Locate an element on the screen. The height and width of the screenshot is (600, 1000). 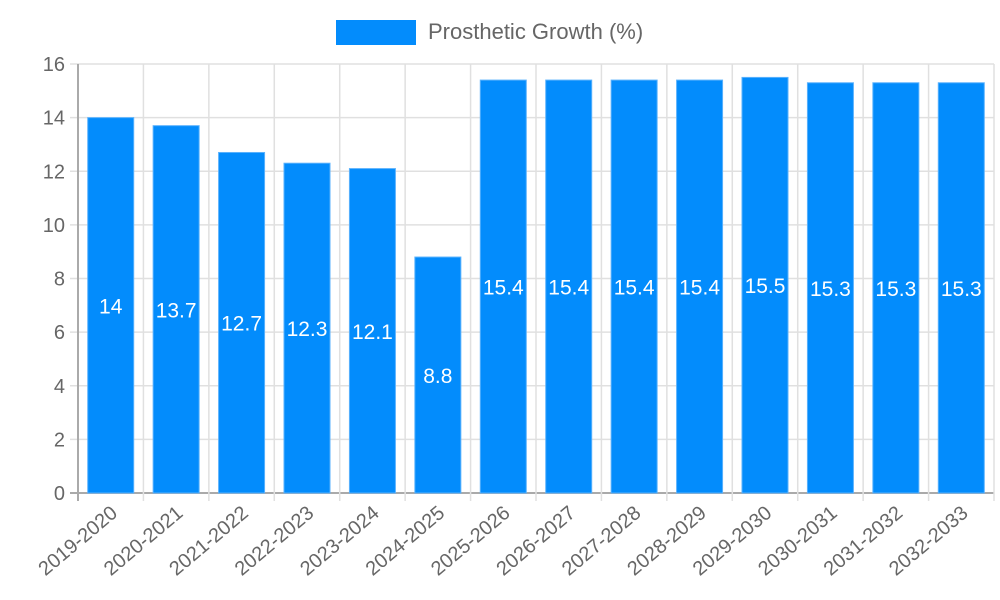
bar-value-label: 12.1 is located at coordinates (372, 332).